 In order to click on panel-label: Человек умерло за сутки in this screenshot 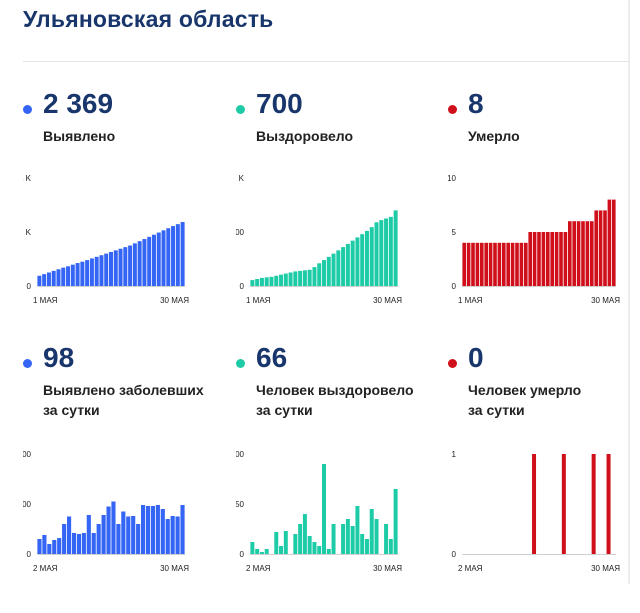, I will do `click(554, 400)`.